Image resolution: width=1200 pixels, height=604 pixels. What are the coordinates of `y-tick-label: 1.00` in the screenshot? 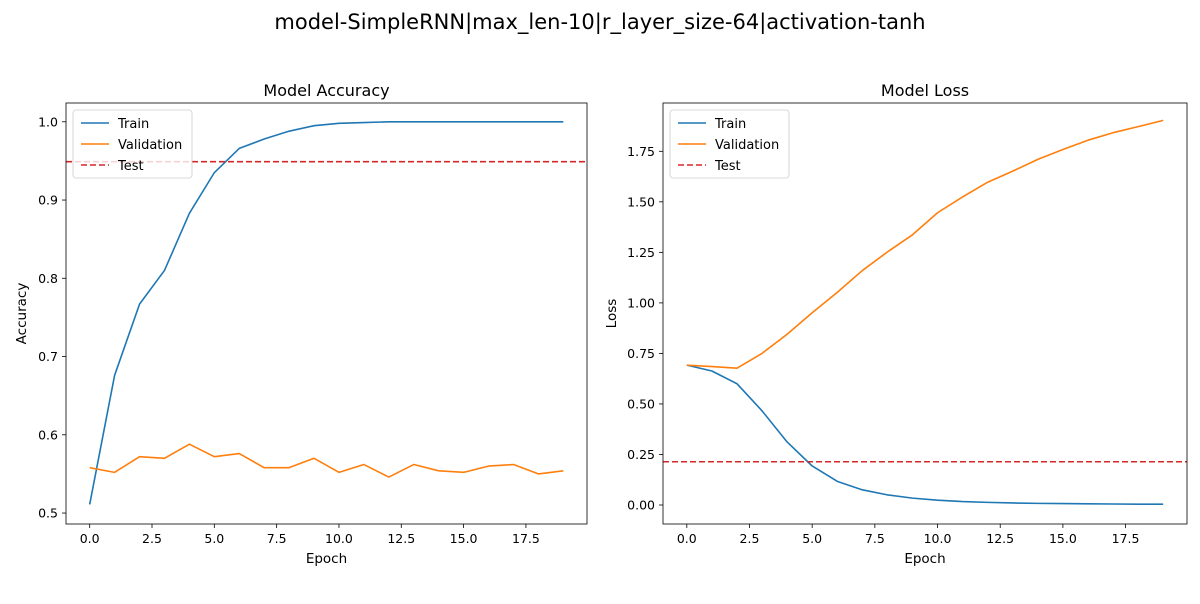 It's located at (641, 302).